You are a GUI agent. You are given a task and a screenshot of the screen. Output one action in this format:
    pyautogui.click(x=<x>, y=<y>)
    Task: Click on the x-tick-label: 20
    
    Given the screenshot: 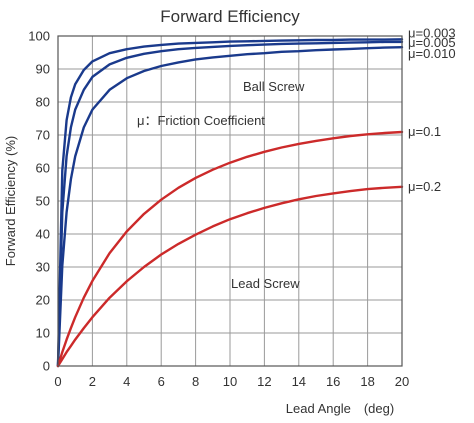 What is the action you would take?
    pyautogui.click(x=402, y=381)
    